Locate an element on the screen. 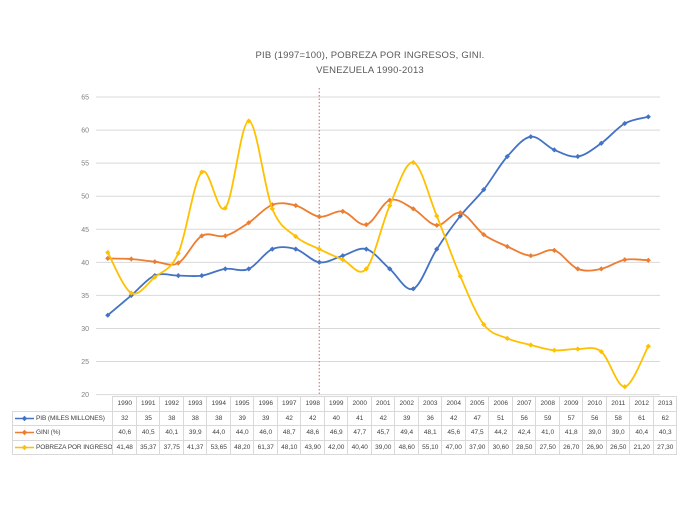  y-axis-tick-label: 30 is located at coordinates (85, 329).